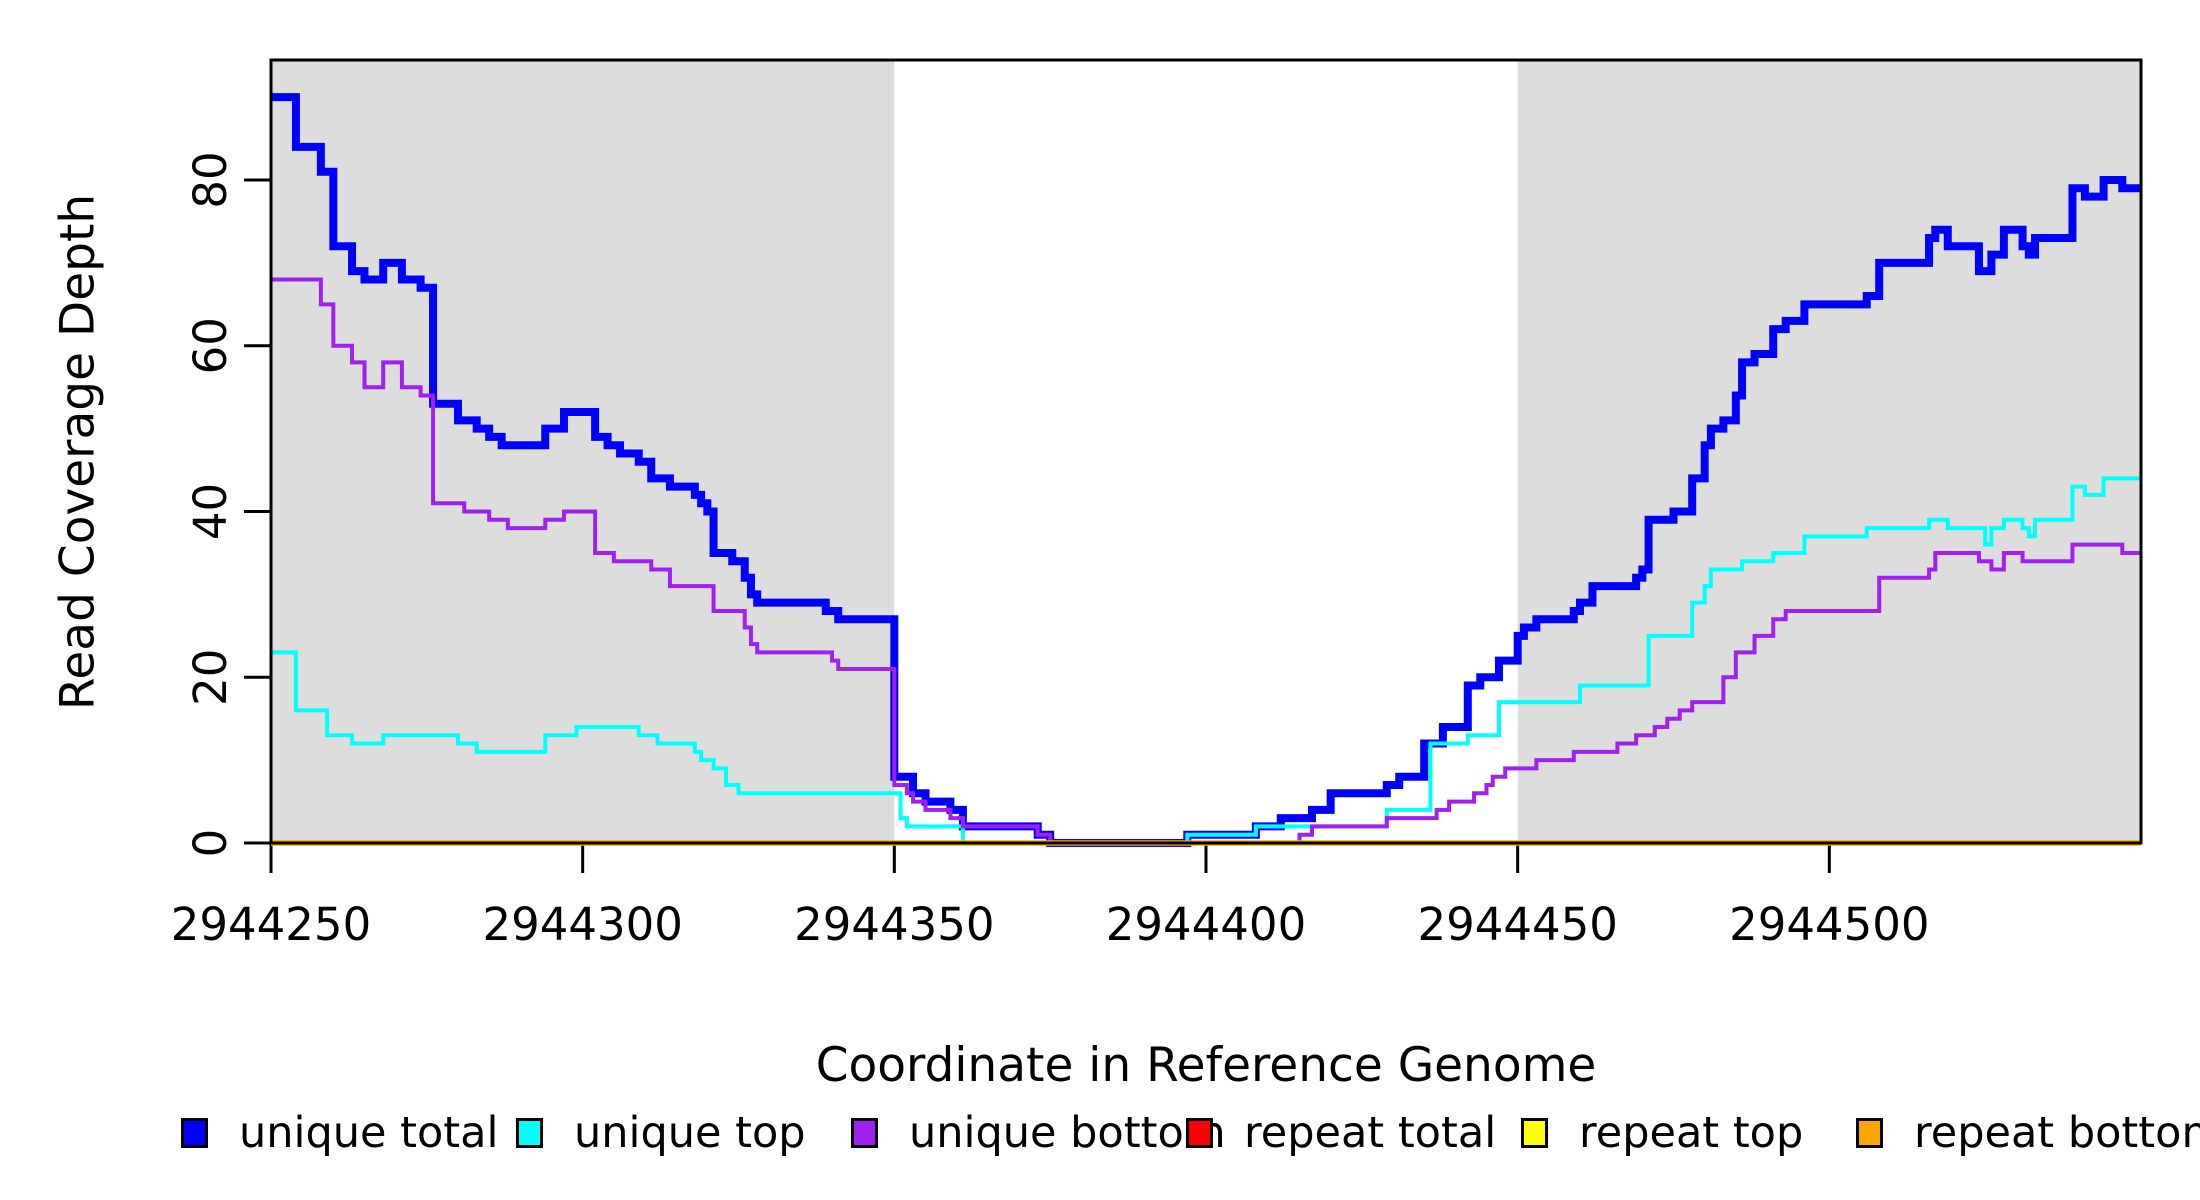  I want to click on y-tick-label-0: 0, so click(210, 843).